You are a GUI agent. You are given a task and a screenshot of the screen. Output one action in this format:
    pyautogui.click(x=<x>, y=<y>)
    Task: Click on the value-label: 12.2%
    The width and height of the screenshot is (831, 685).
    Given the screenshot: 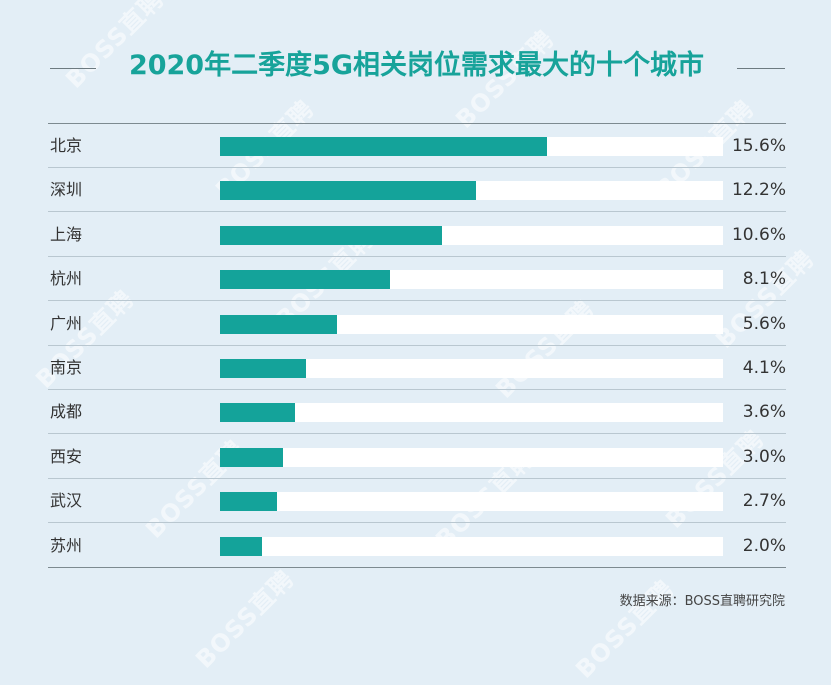 What is the action you would take?
    pyautogui.click(x=758, y=190)
    